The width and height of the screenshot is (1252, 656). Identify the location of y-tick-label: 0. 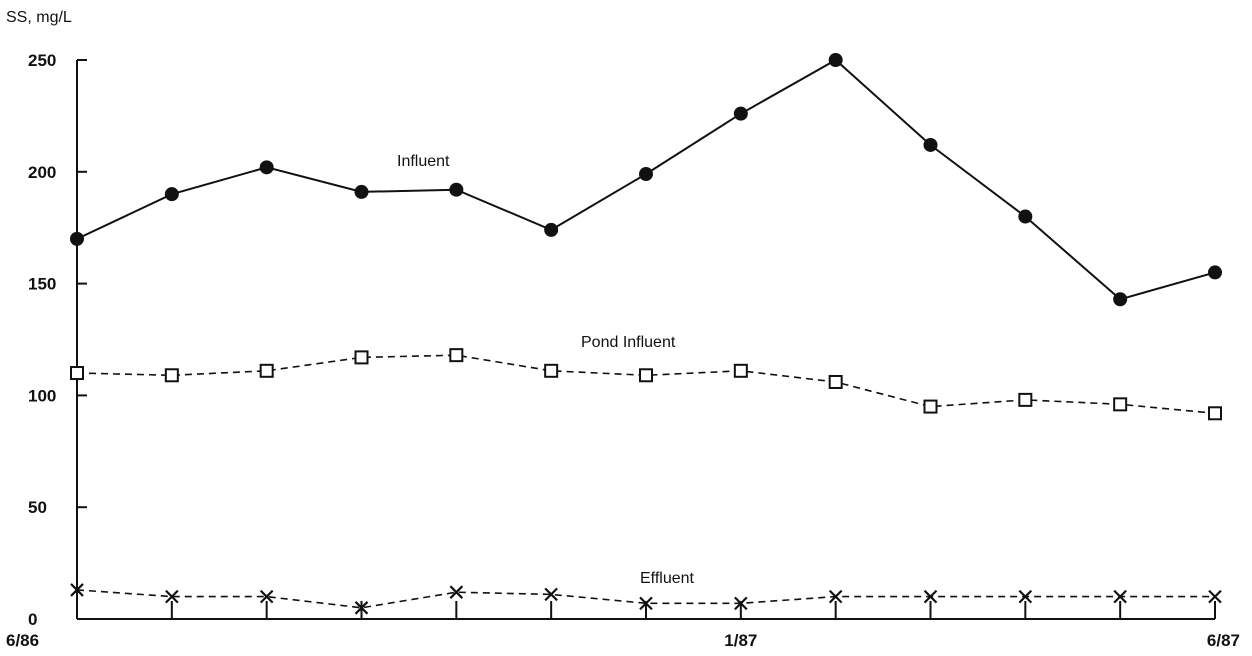
(32, 619).